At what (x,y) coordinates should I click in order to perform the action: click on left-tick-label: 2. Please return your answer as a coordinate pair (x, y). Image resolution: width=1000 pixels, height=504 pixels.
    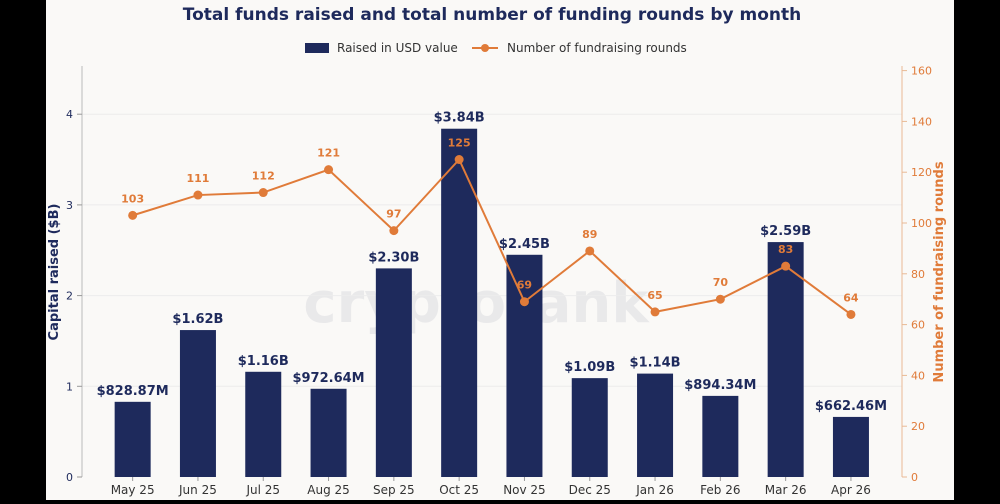
    Looking at the image, I should click on (69, 296).